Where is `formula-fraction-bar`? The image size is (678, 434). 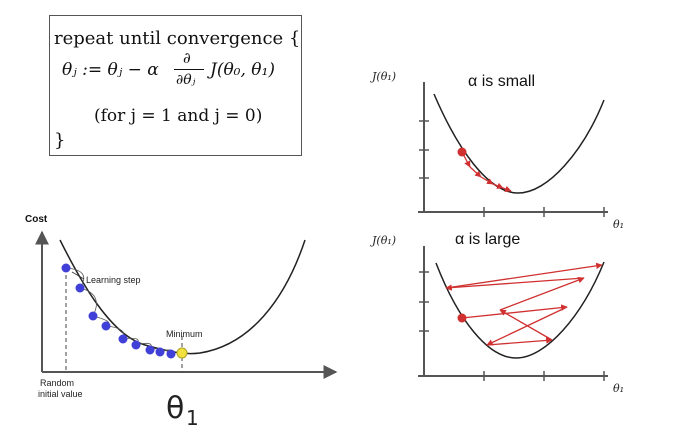 formula-fraction-bar is located at coordinates (189, 69).